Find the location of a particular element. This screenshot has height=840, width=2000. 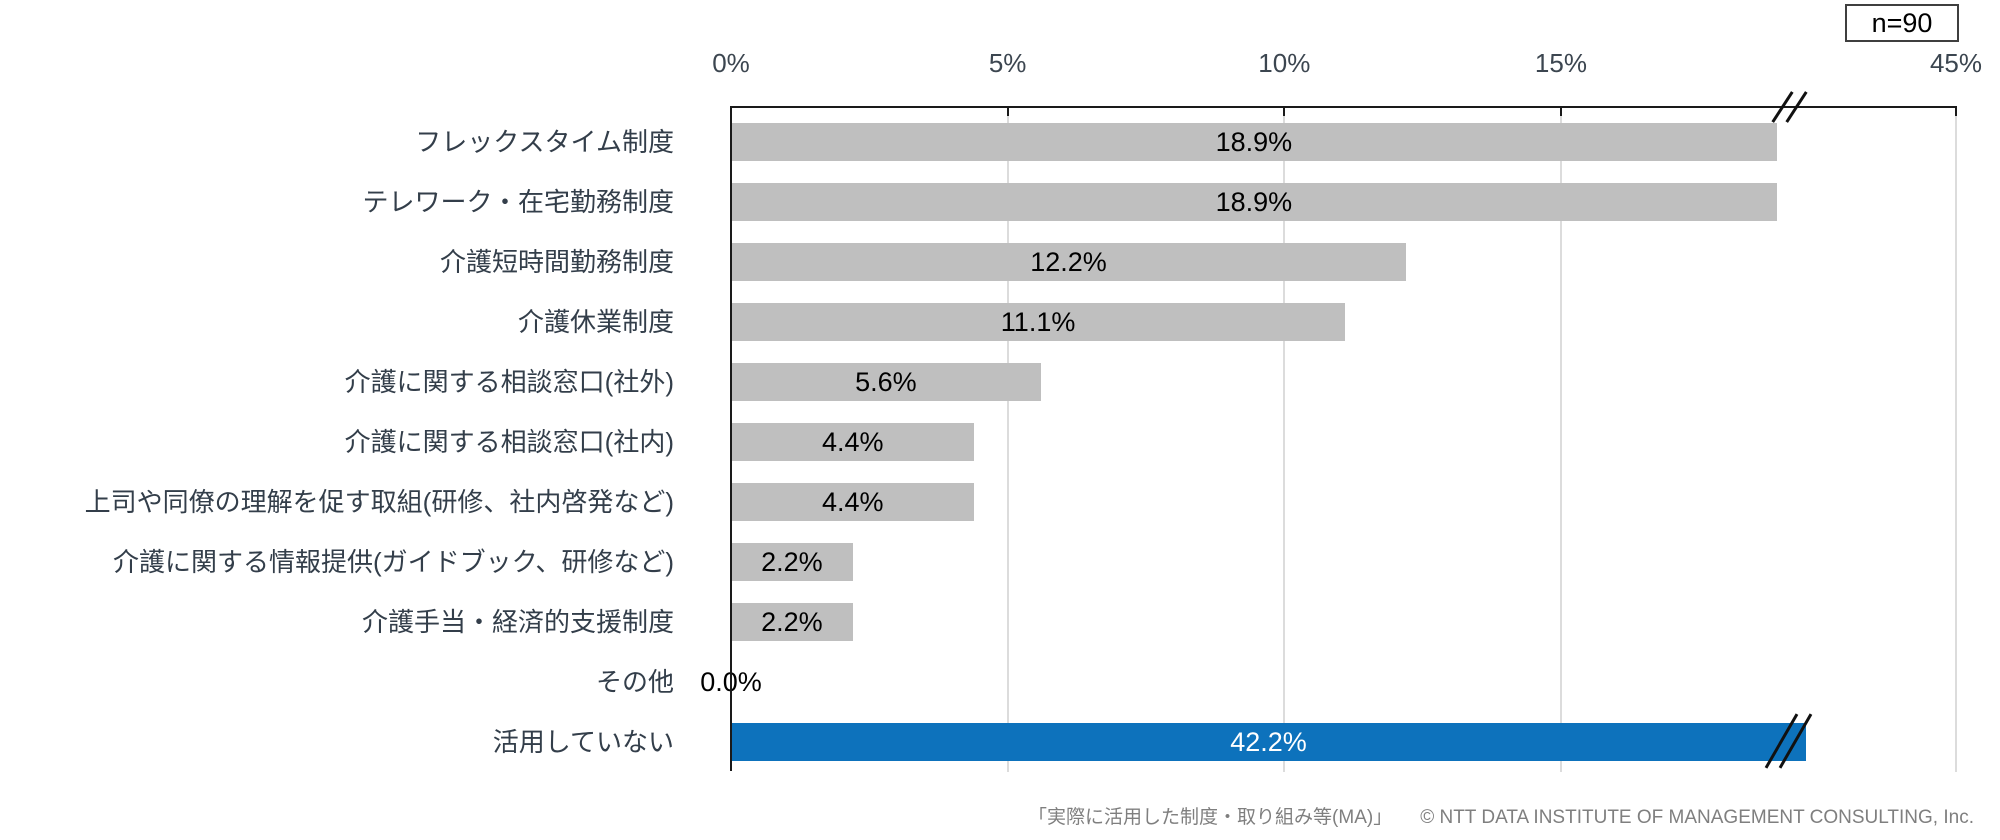

y-axis-line is located at coordinates (731, 438).